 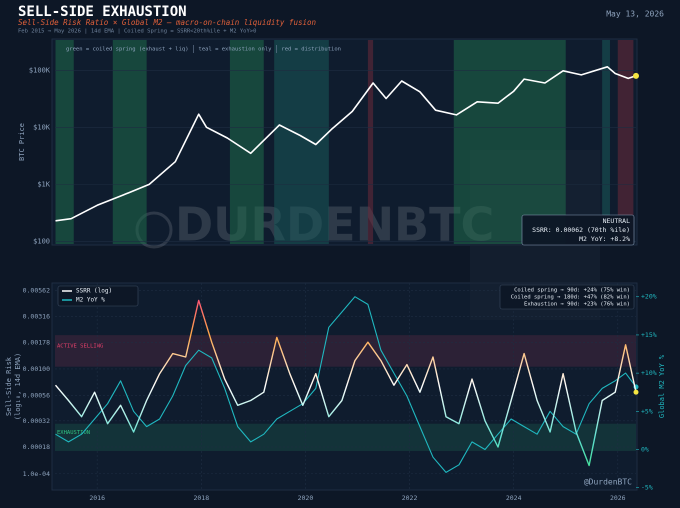 What do you see at coordinates (311, 50) in the screenshot?
I see `regime-key: red = distribution` at bounding box center [311, 50].